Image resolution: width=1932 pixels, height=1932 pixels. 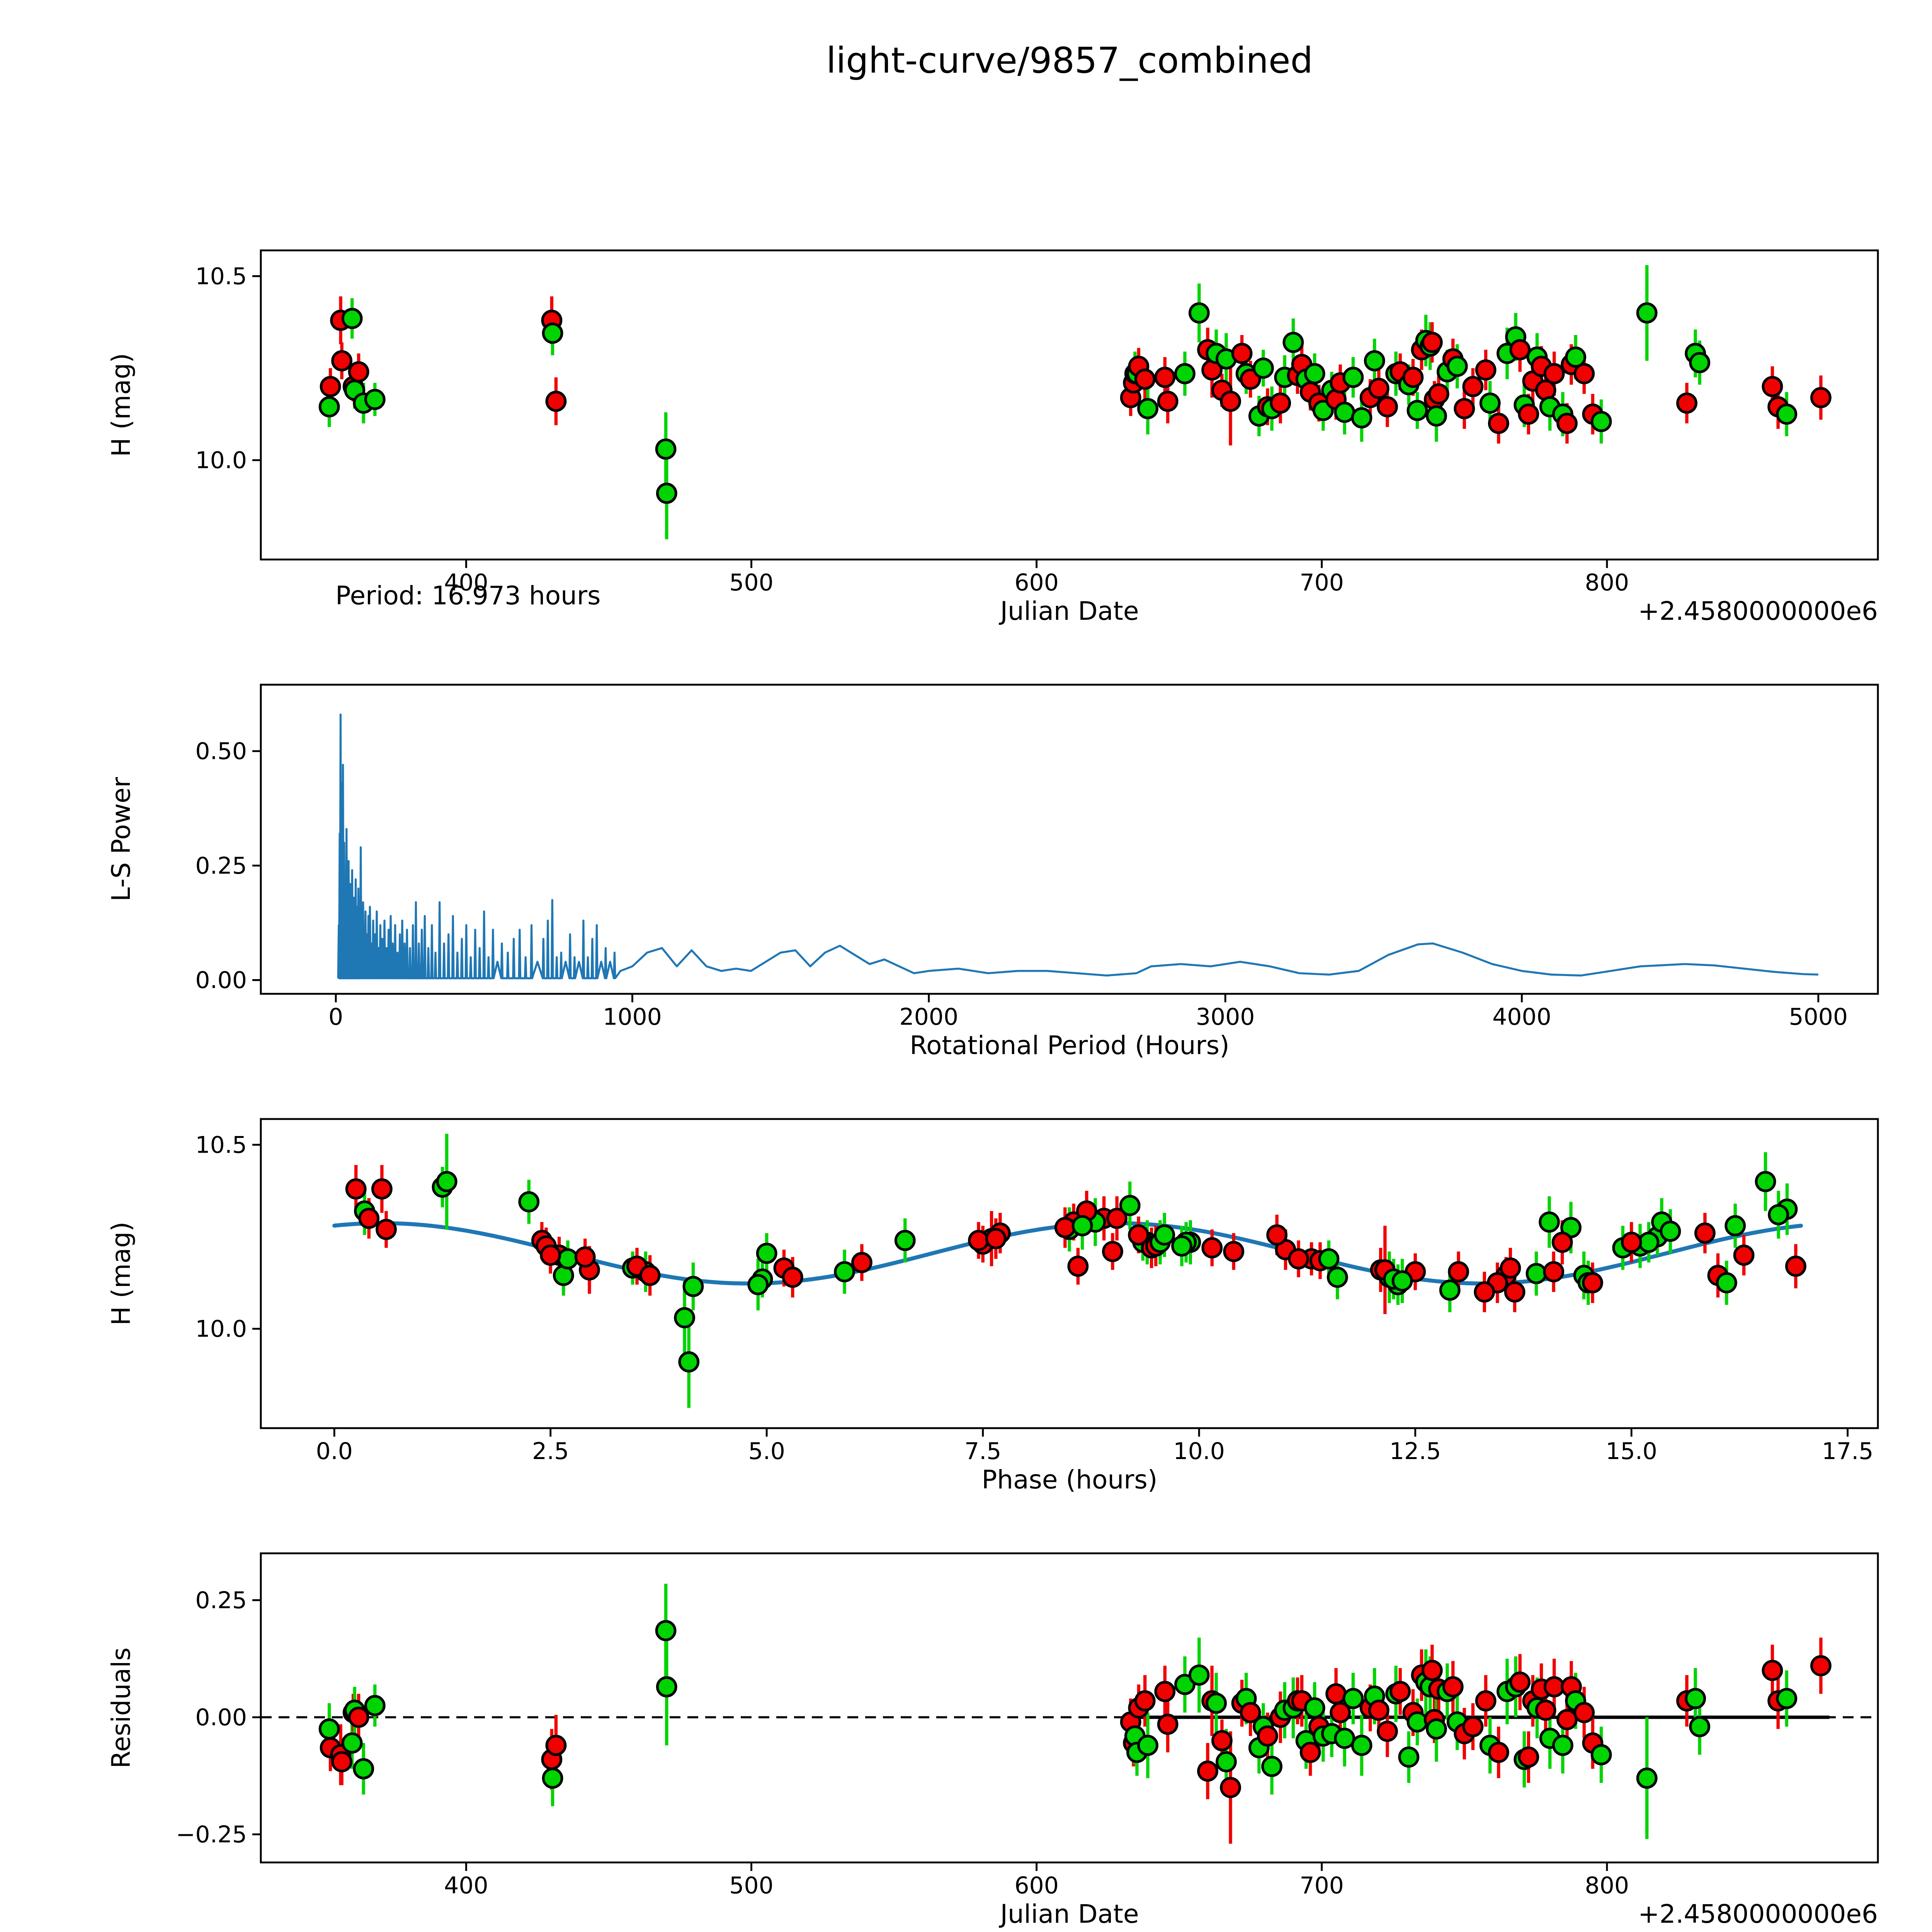 What do you see at coordinates (1075, 402) in the screenshot?
I see `panel-lc-data` at bounding box center [1075, 402].